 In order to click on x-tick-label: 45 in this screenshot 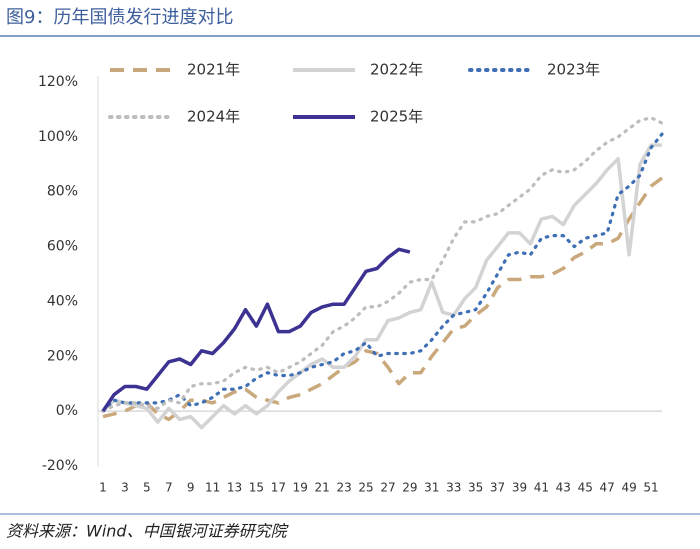, I will do `click(585, 488)`.